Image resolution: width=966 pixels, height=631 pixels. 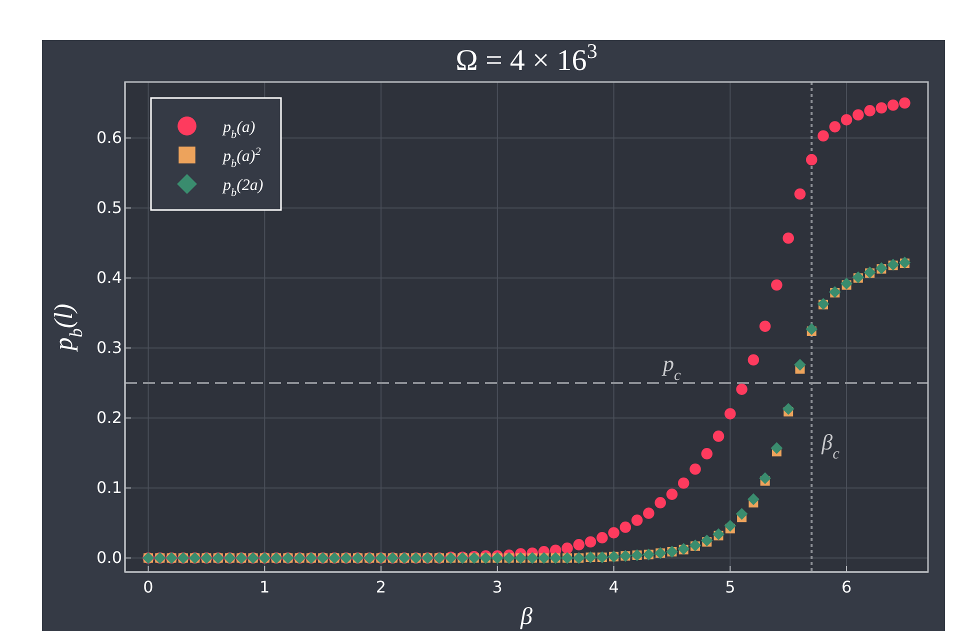 What do you see at coordinates (242, 158) in the screenshot?
I see `legend-label: p$_{b}$(a)$^{2}$` at bounding box center [242, 158].